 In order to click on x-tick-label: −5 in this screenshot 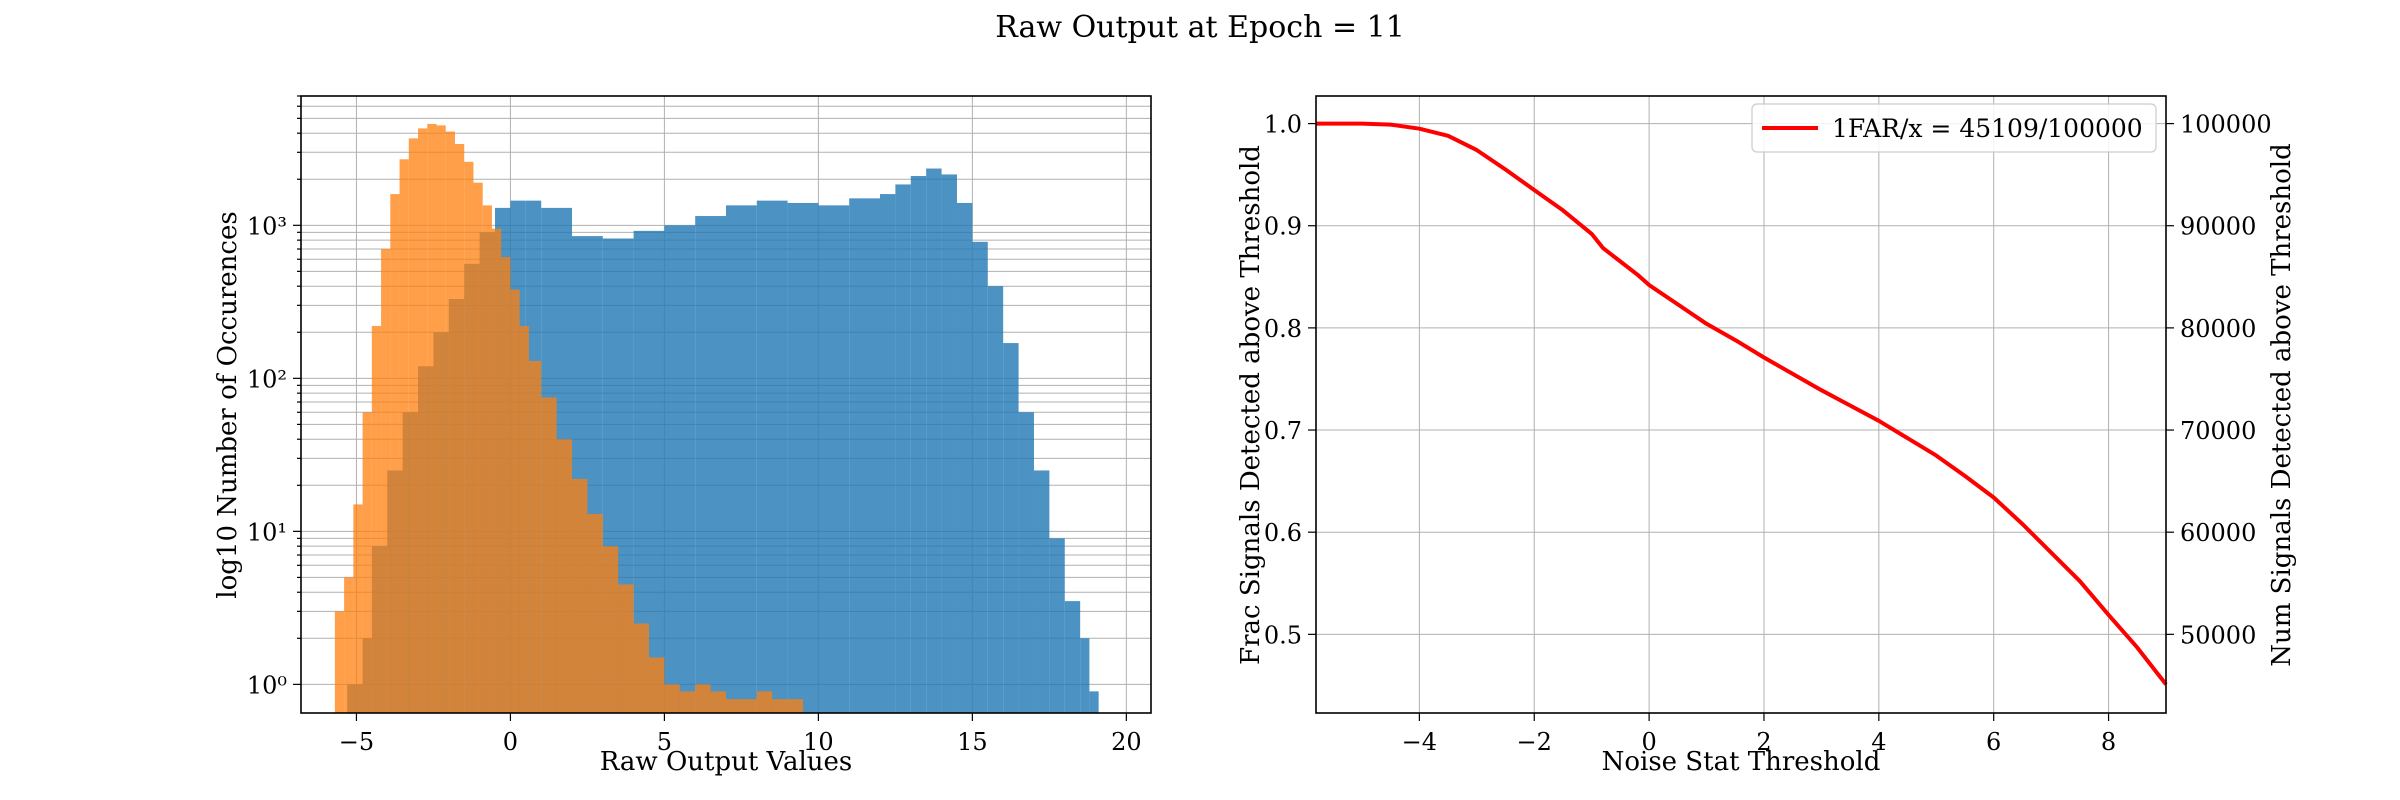, I will do `click(356, 742)`.